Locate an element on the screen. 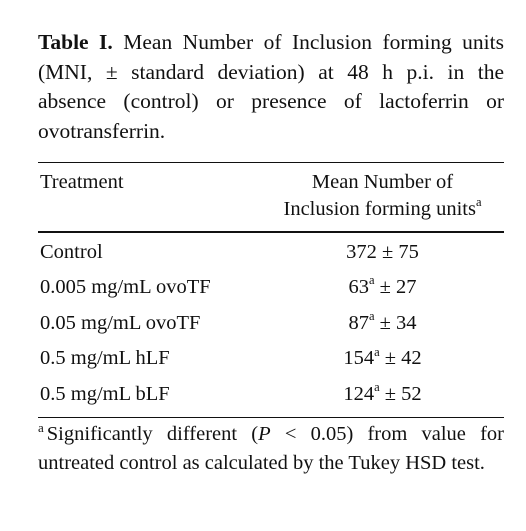 Image resolution: width=526 pixels, height=531 pixels. table-row: 0.05 mg/mL ovoTF 87a ± 34 is located at coordinates (271, 324).